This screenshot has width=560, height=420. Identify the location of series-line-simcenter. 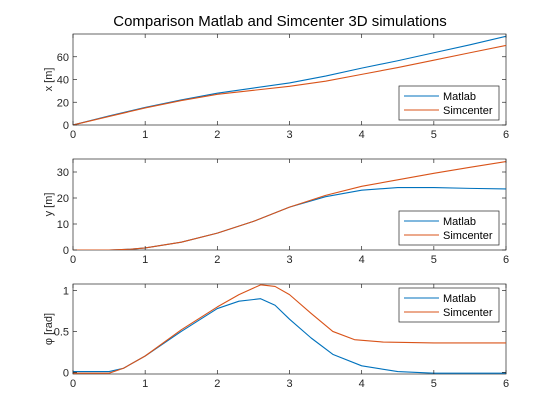
(289, 84).